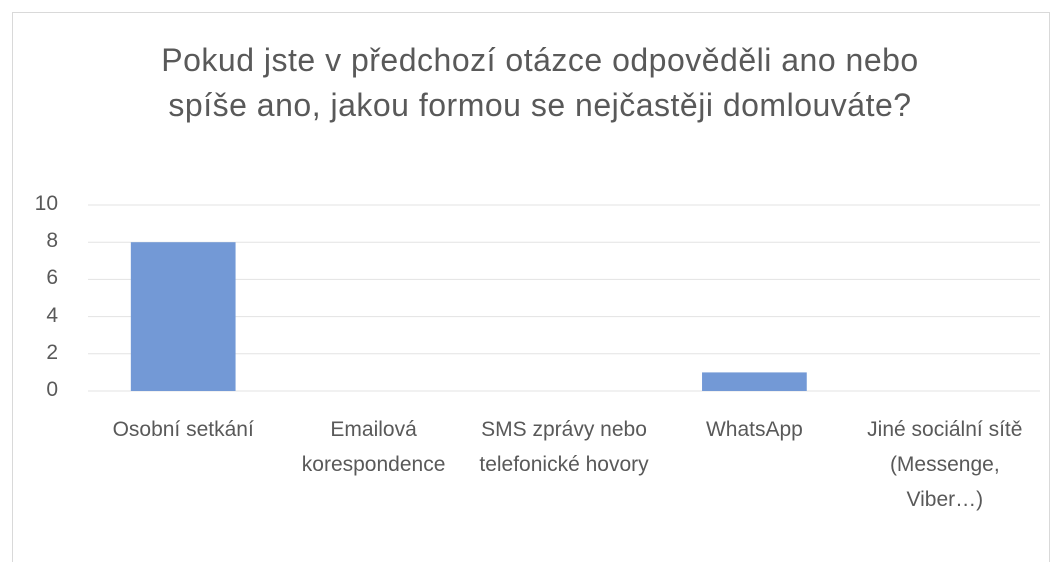  Describe the element at coordinates (52, 352) in the screenshot. I see `y-tick-label: 2` at that location.